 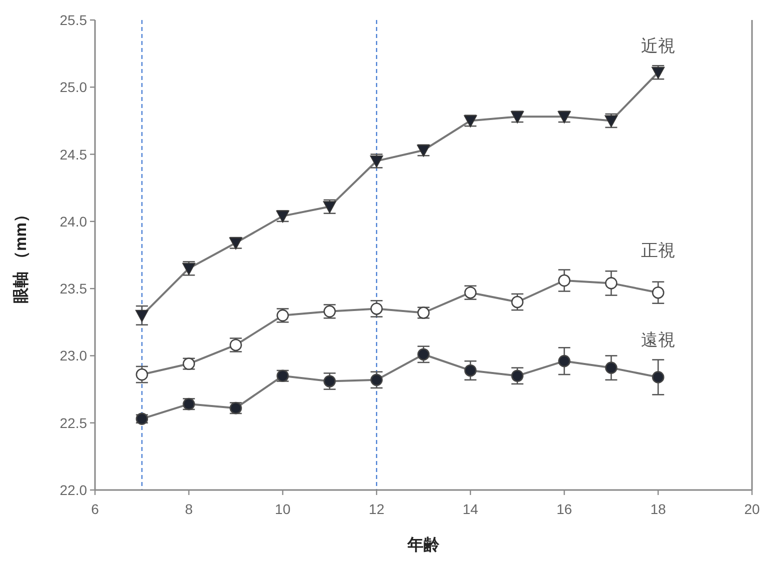 I want to click on x-tick-label: 10, so click(x=282, y=509).